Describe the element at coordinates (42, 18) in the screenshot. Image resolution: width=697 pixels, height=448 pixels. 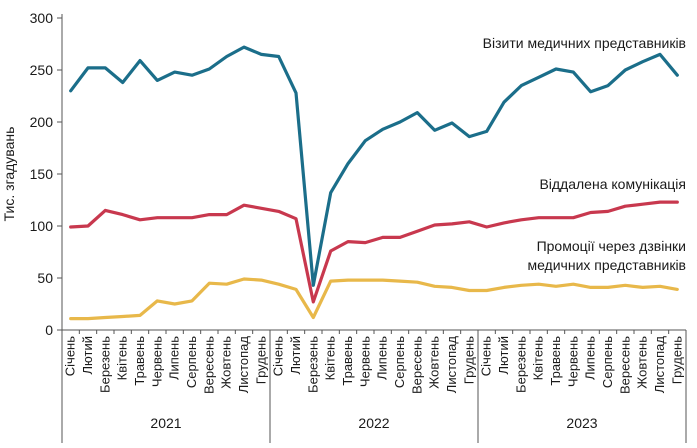
I see `y-tick-label: 300` at that location.